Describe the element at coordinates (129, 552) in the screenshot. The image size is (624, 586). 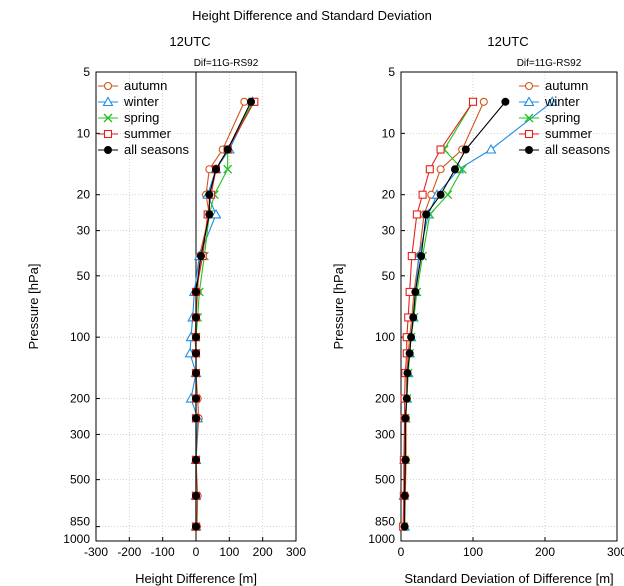
I see `x-tick-label: -200` at that location.